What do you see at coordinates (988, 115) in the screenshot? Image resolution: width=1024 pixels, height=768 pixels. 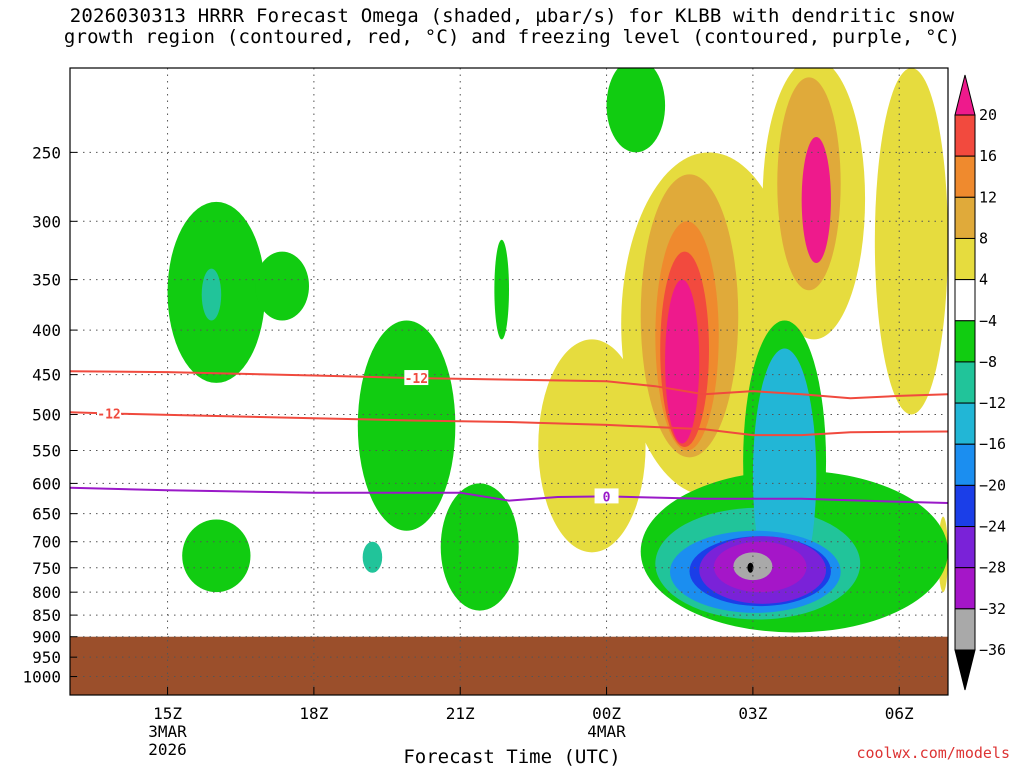 I see `colorbar-label-0: 20` at bounding box center [988, 115].